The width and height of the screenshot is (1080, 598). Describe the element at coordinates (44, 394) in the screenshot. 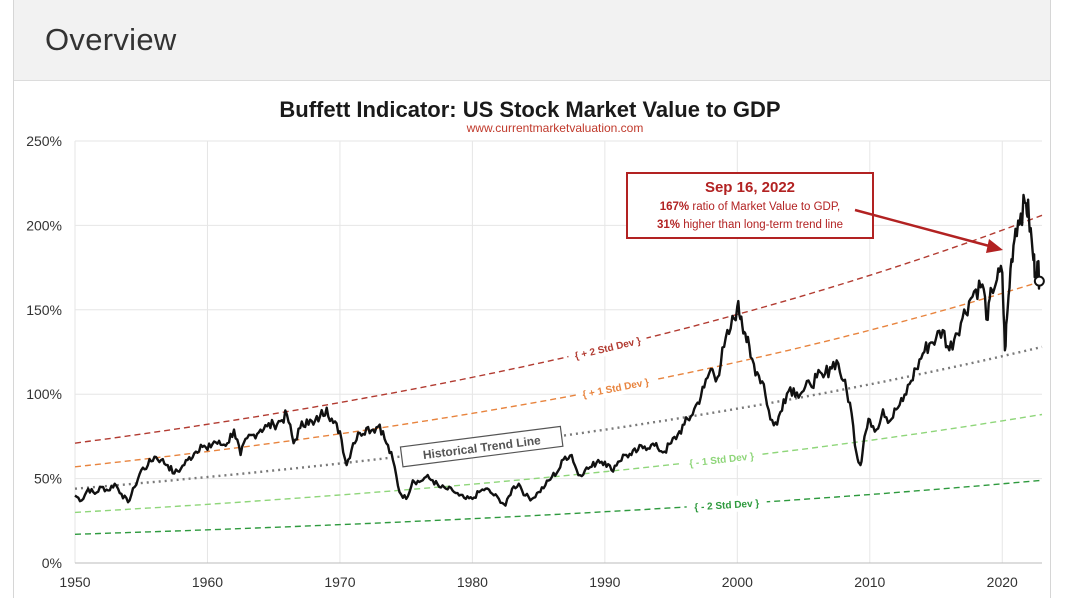

I see `y-tick-label: 100%` at that location.